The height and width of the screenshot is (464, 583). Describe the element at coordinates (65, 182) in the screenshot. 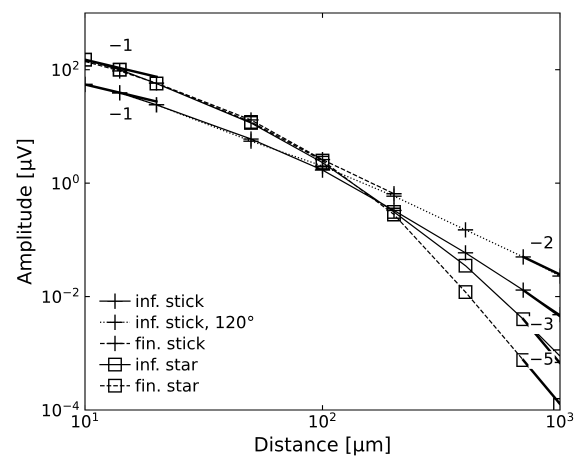

I see `y-tick-label: 10$^{0}$` at that location.